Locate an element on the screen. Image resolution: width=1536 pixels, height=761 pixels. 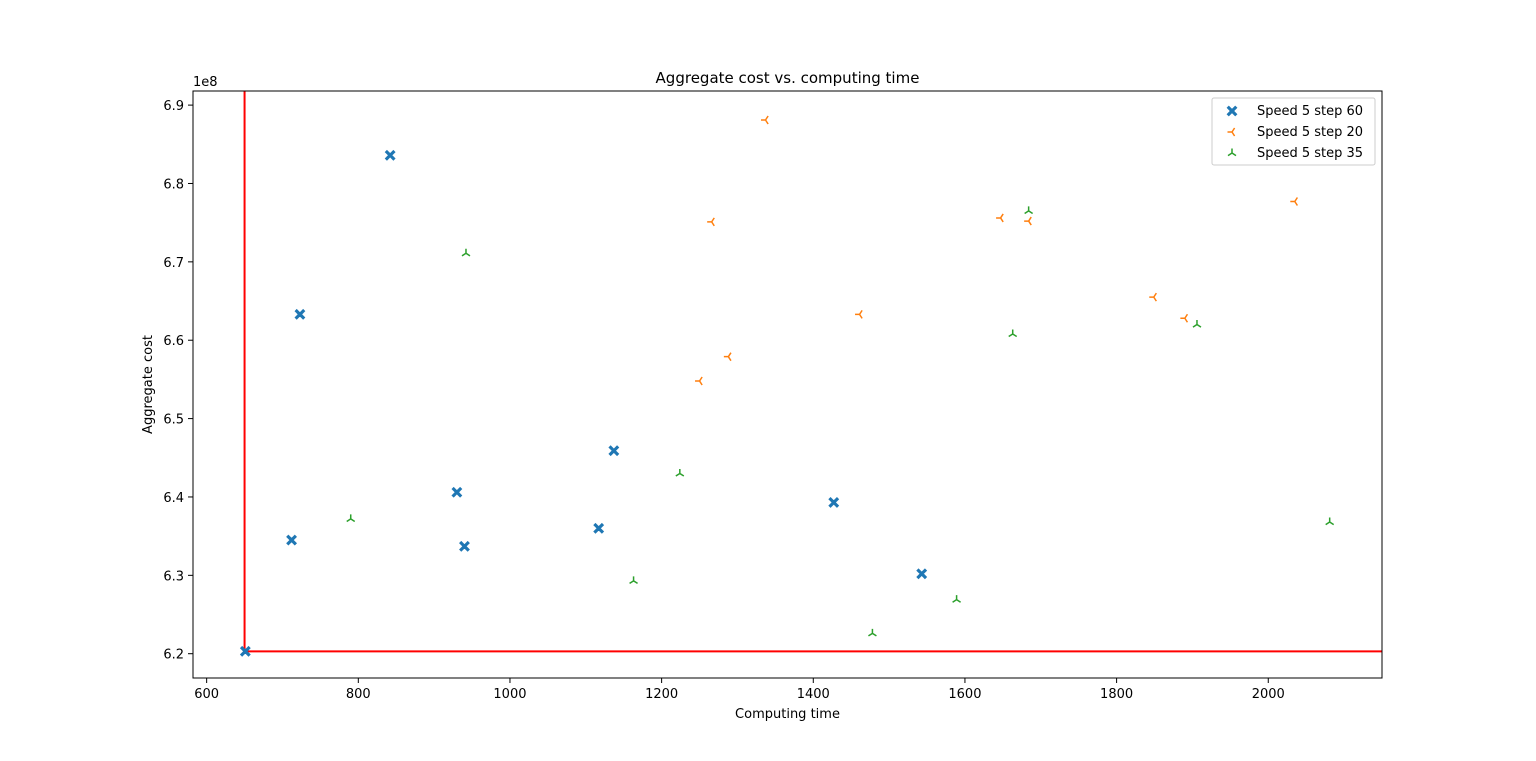
x-tick-label: 1000 is located at coordinates (509, 694).